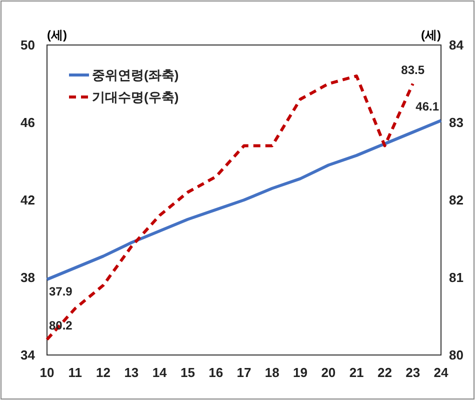  Describe the element at coordinates (428, 107) in the screenshot. I see `data-label: 46.1` at that location.